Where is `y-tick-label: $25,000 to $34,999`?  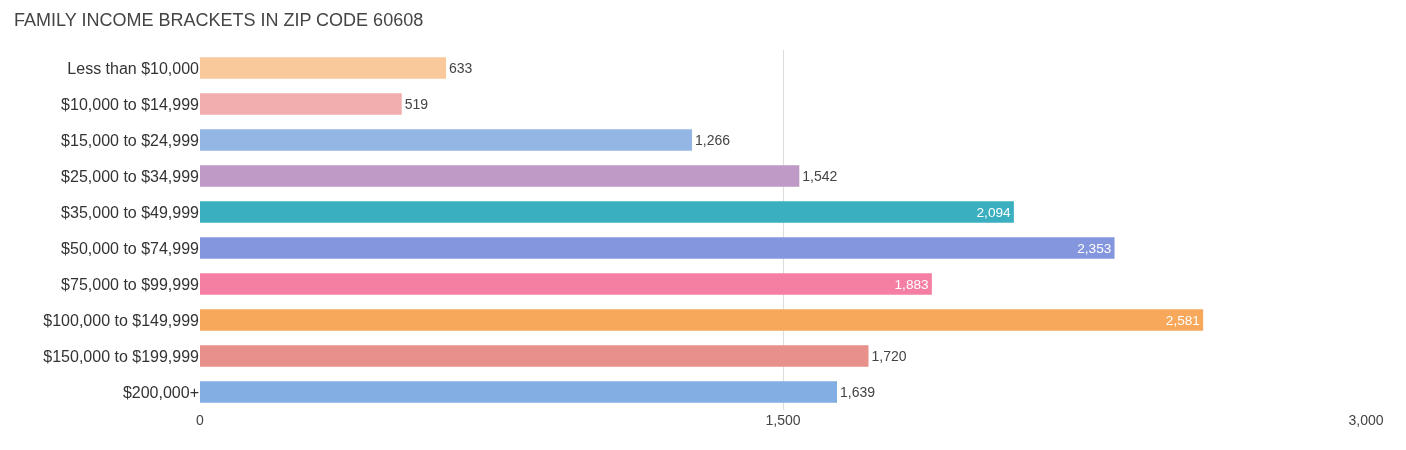 y-tick-label: $25,000 to $34,999 is located at coordinates (130, 176).